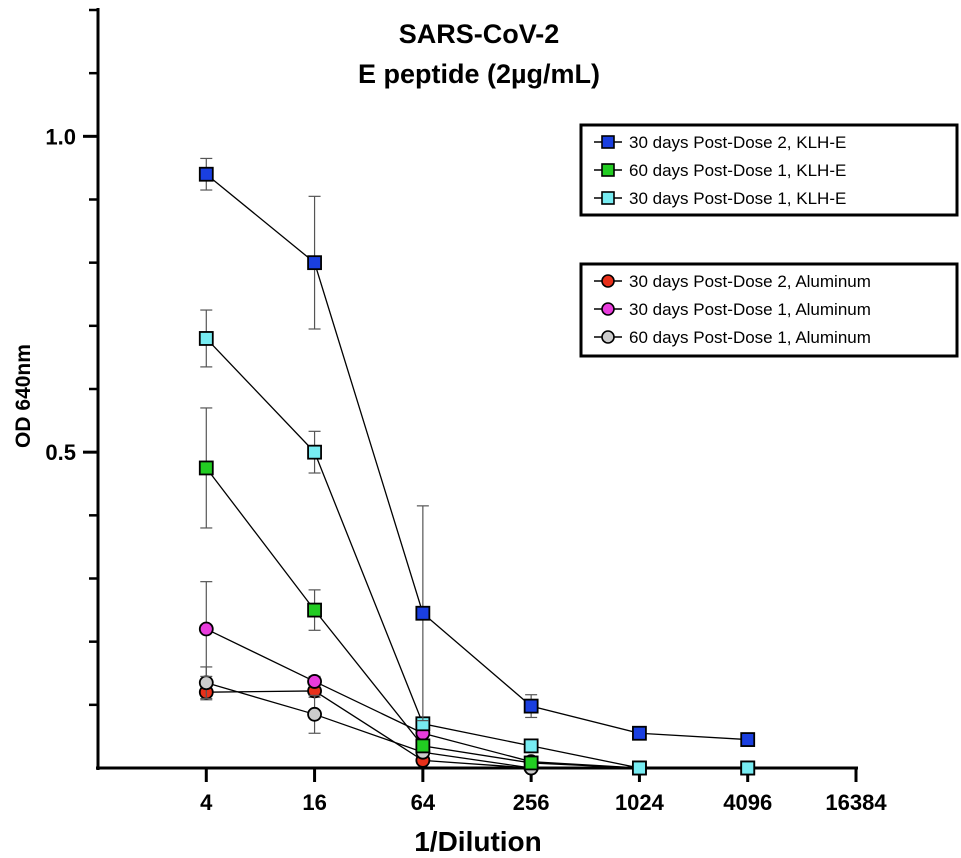  I want to click on legend-label: 60 days Post-Dose 1, KLH-E, so click(737, 170).